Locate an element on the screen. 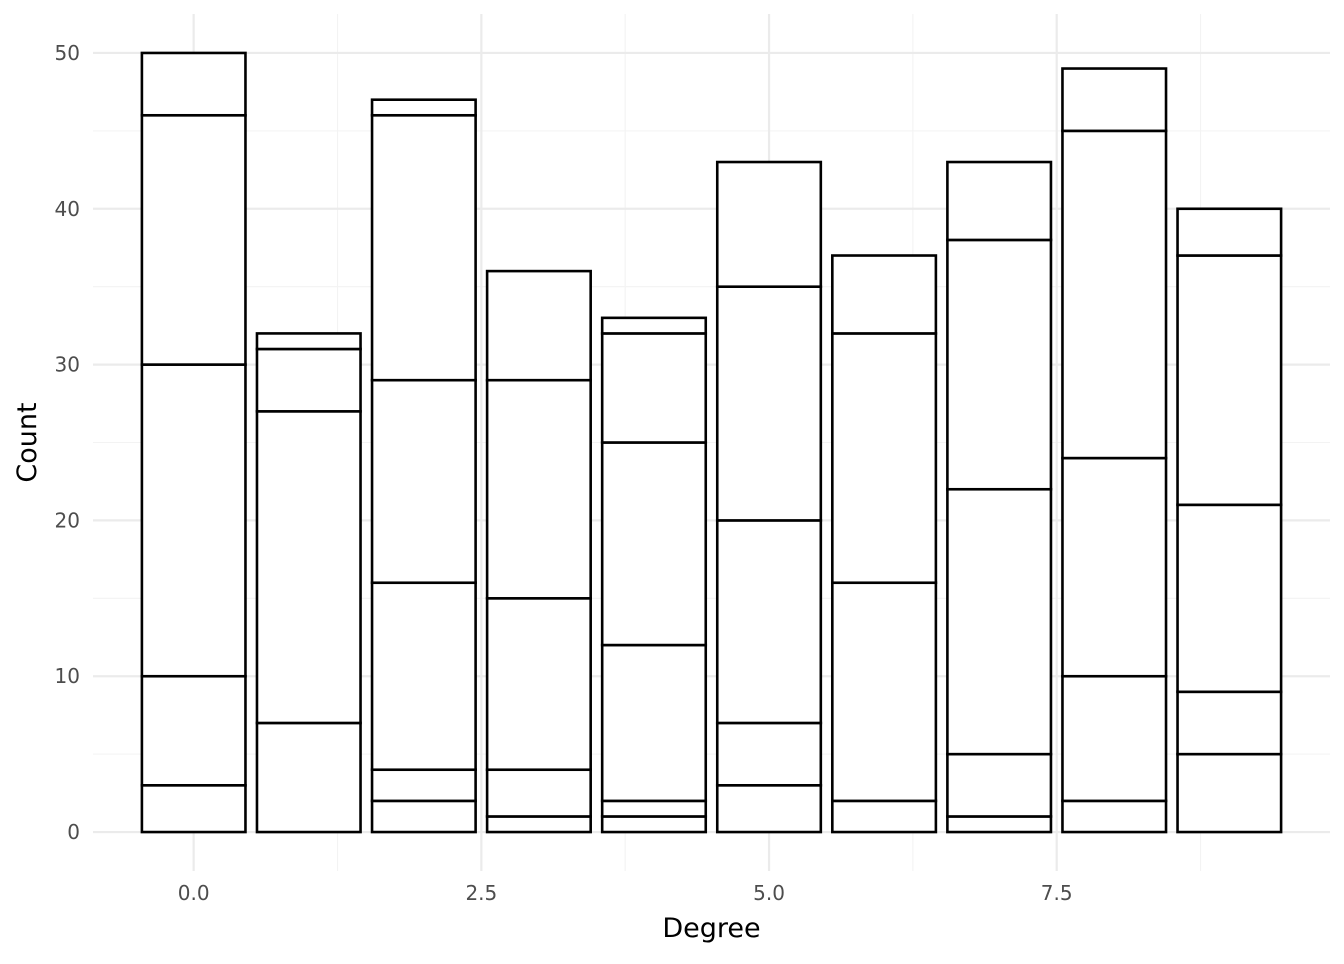 Image resolution: width=1344 pixels, height=964 pixels. x-axis-title: Degree is located at coordinates (711, 928).